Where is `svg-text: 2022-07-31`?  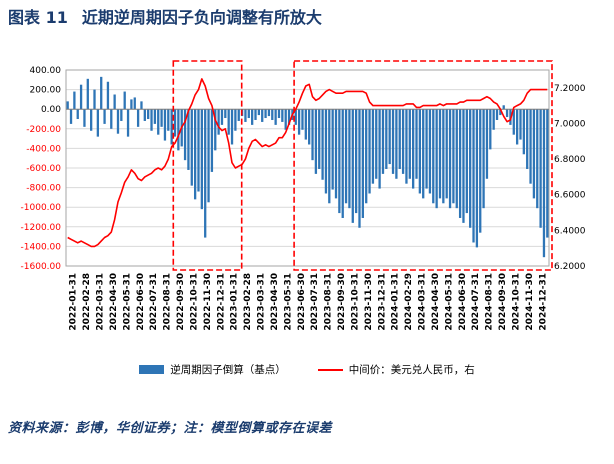 svg-text: 2022-07-31 is located at coordinates (154, 302).